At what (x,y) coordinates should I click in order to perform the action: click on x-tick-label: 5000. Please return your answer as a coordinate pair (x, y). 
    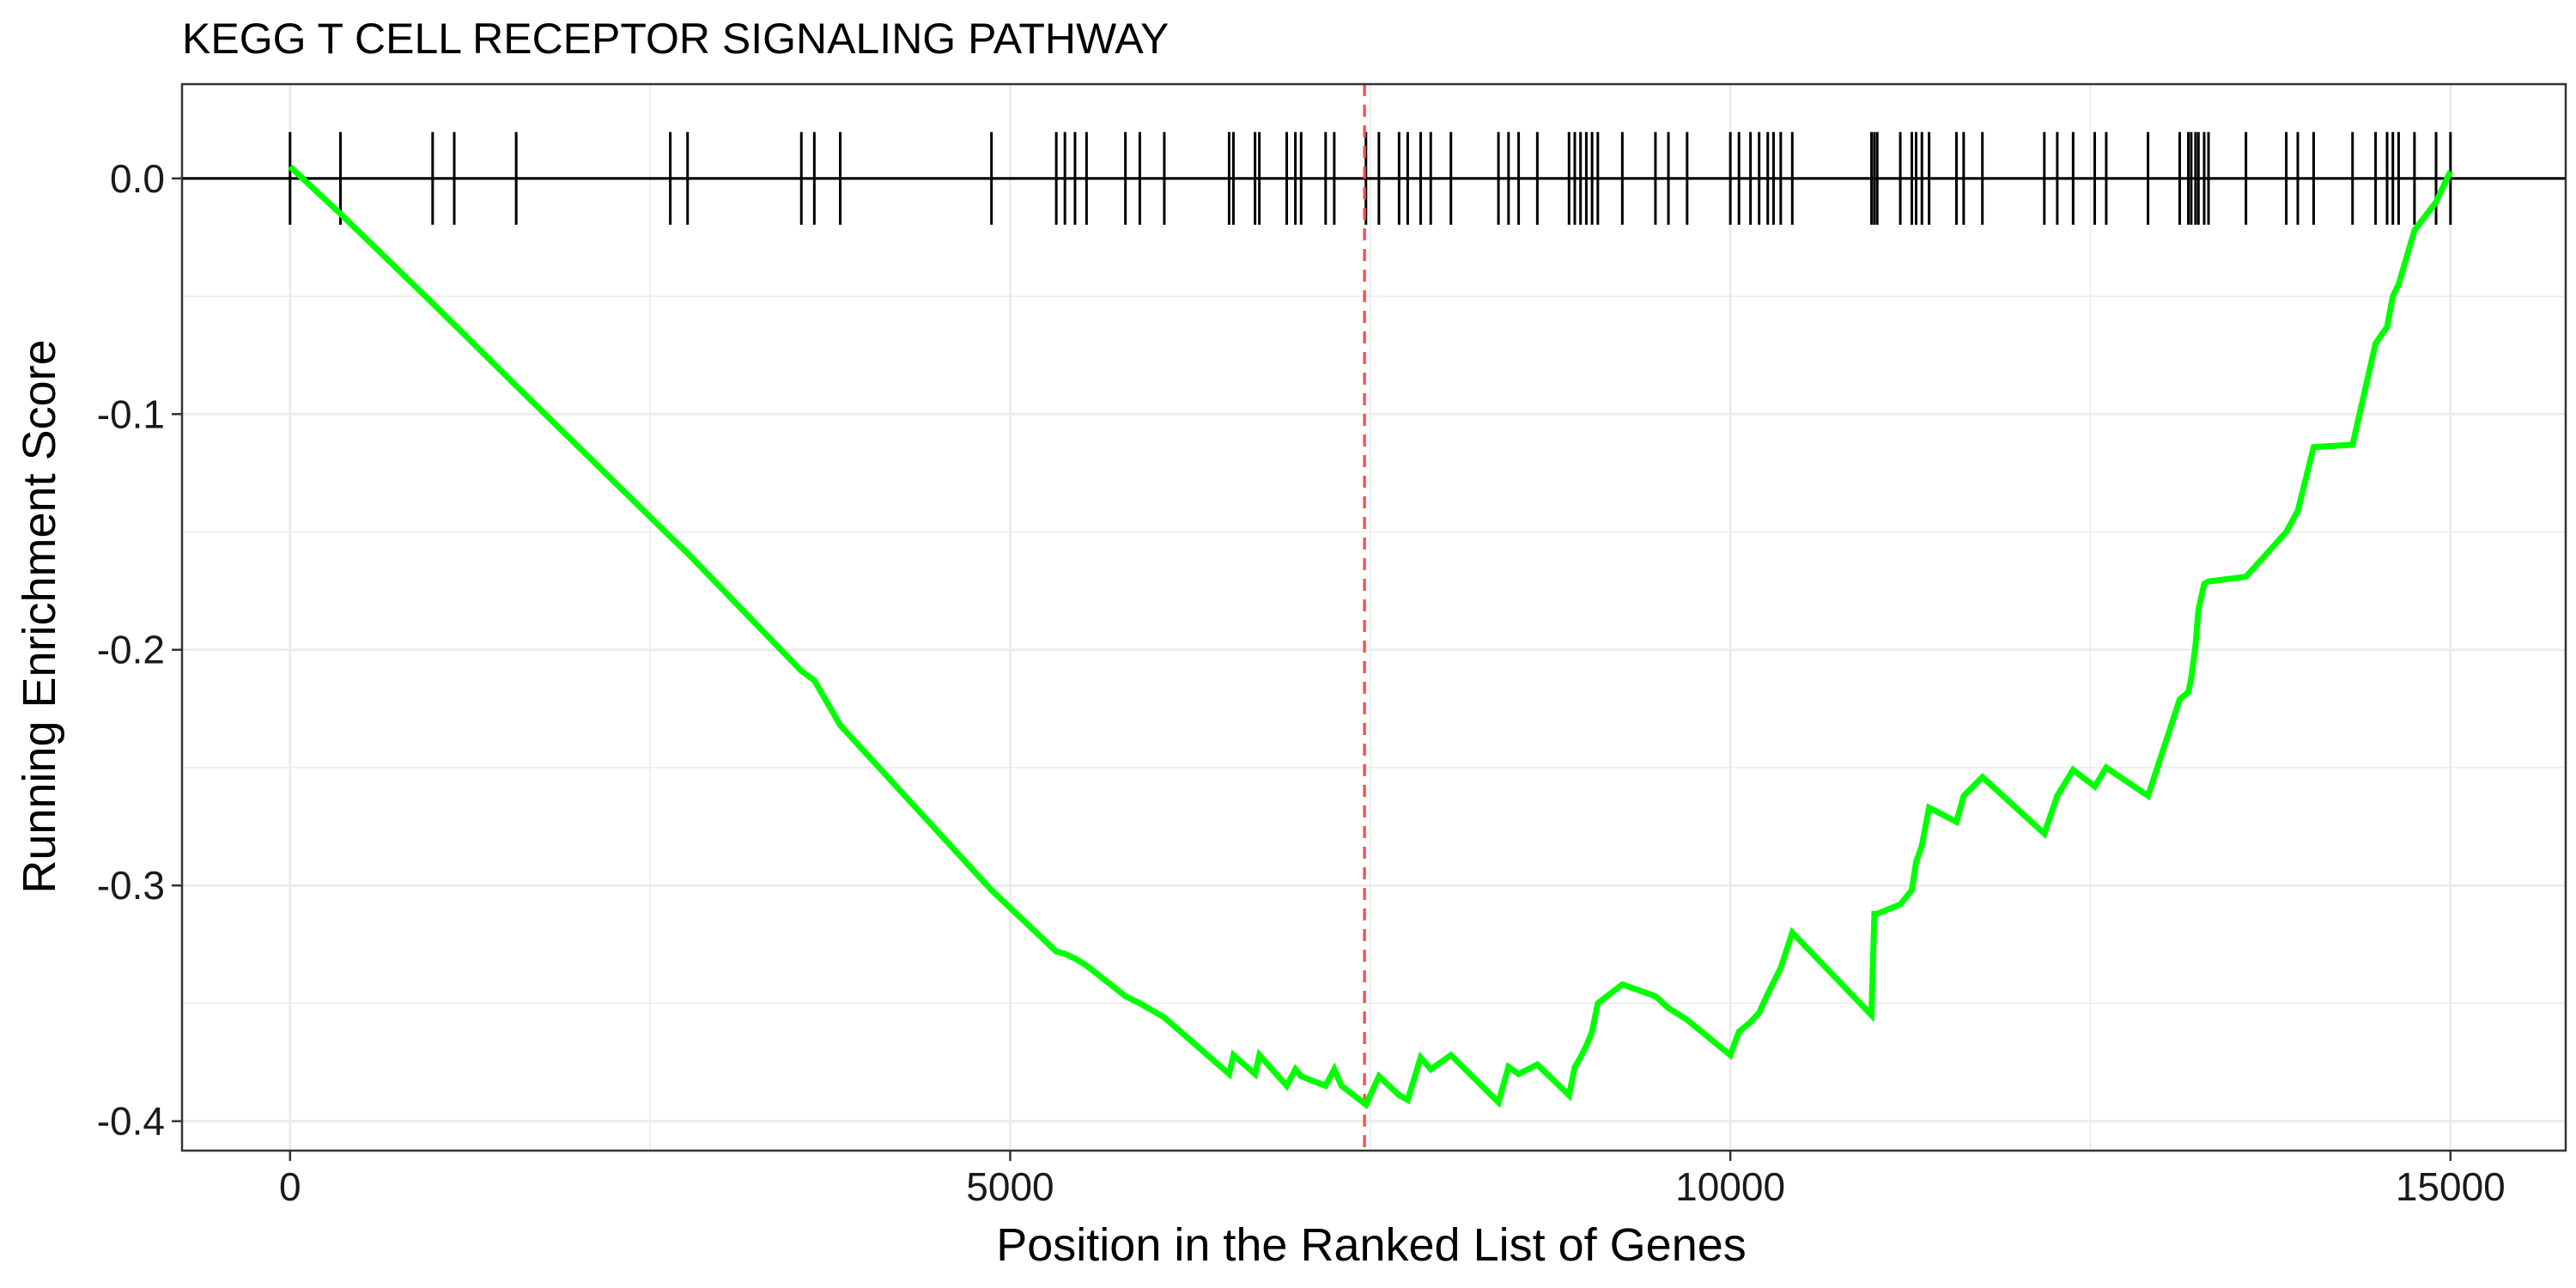
    Looking at the image, I should click on (1010, 1186).